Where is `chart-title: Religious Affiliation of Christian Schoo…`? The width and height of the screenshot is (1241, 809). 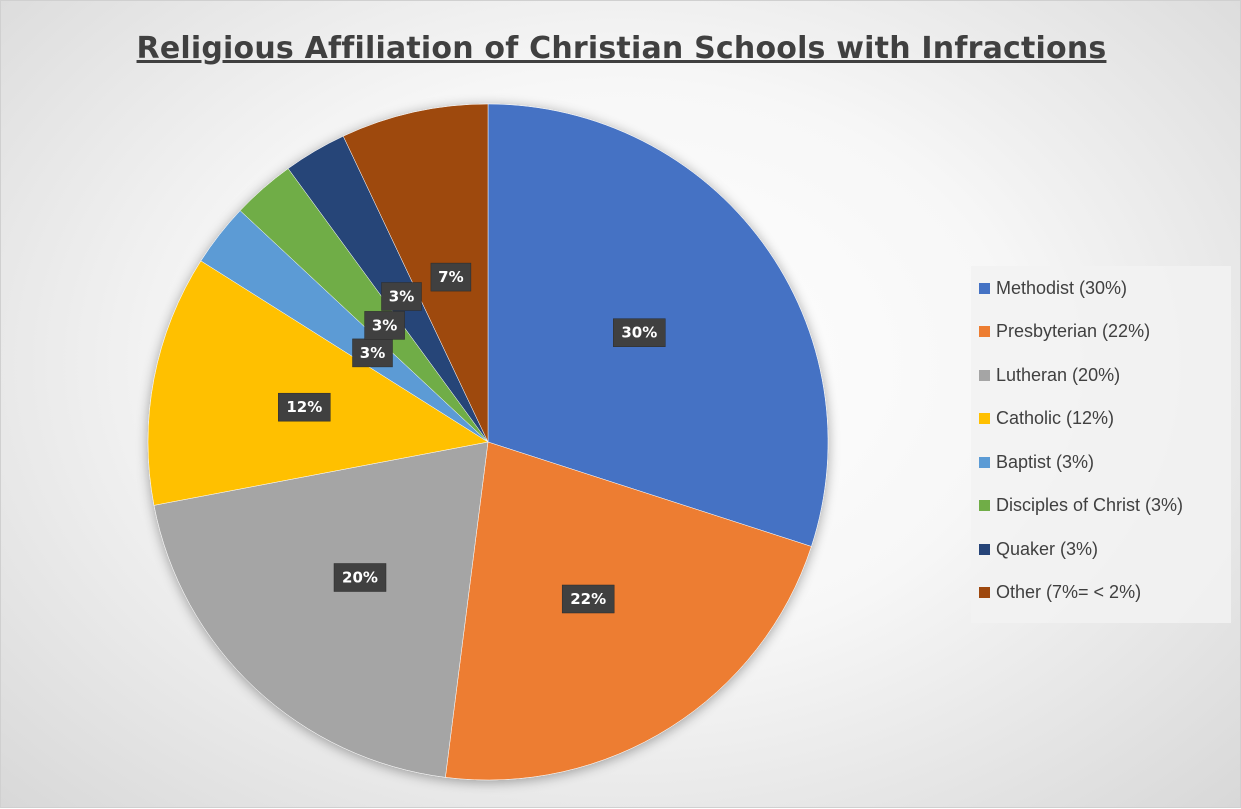
chart-title: Religious Affiliation of Christian Schoo… is located at coordinates (621, 48).